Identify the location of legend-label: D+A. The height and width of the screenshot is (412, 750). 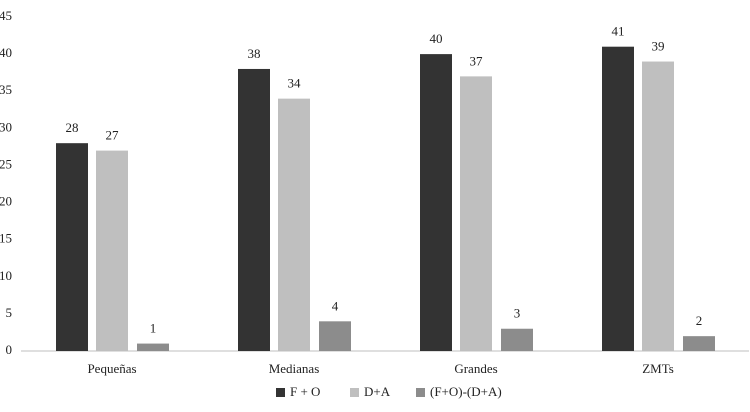
(377, 391).